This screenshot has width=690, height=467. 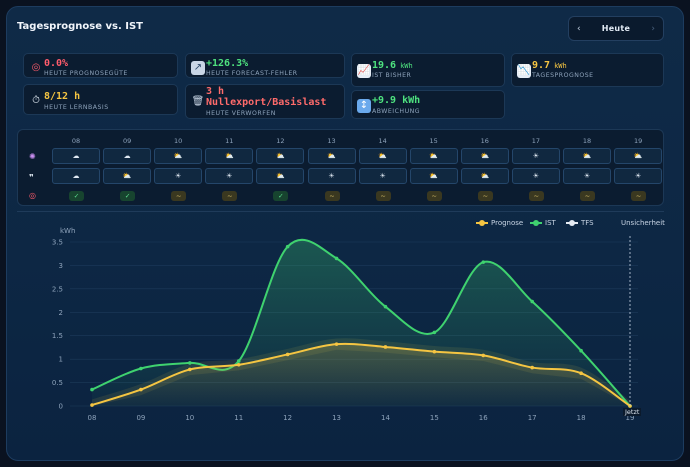 I want to click on next-day-button: ›, so click(x=653, y=28).